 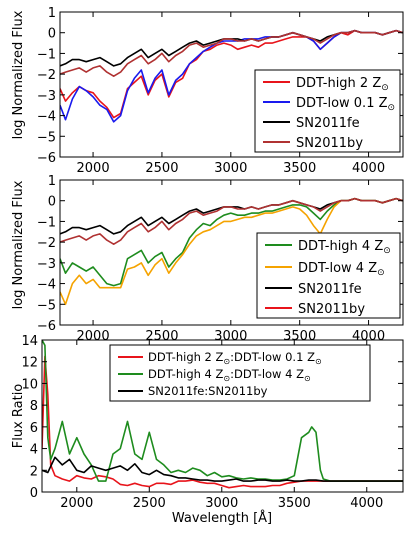 What do you see at coordinates (34, 428) in the screenshot?
I see `ytick-label: 6` at bounding box center [34, 428].